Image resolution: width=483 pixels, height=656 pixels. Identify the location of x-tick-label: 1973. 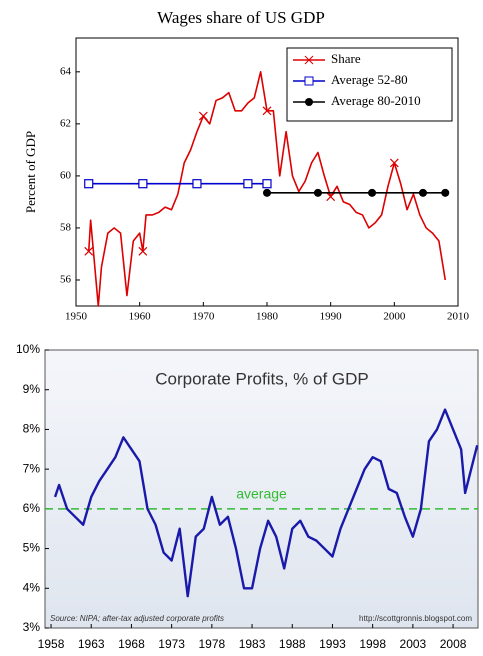
(171, 644).